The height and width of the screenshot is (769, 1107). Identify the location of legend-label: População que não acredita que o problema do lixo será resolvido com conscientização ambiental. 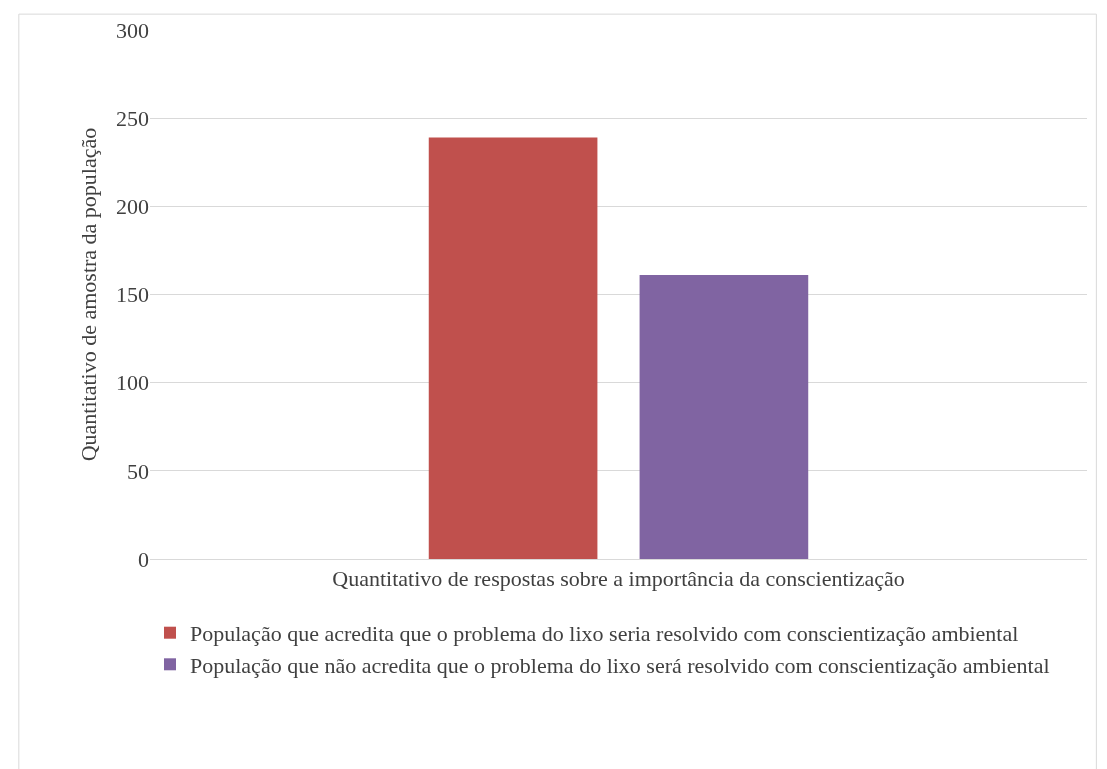
(620, 665).